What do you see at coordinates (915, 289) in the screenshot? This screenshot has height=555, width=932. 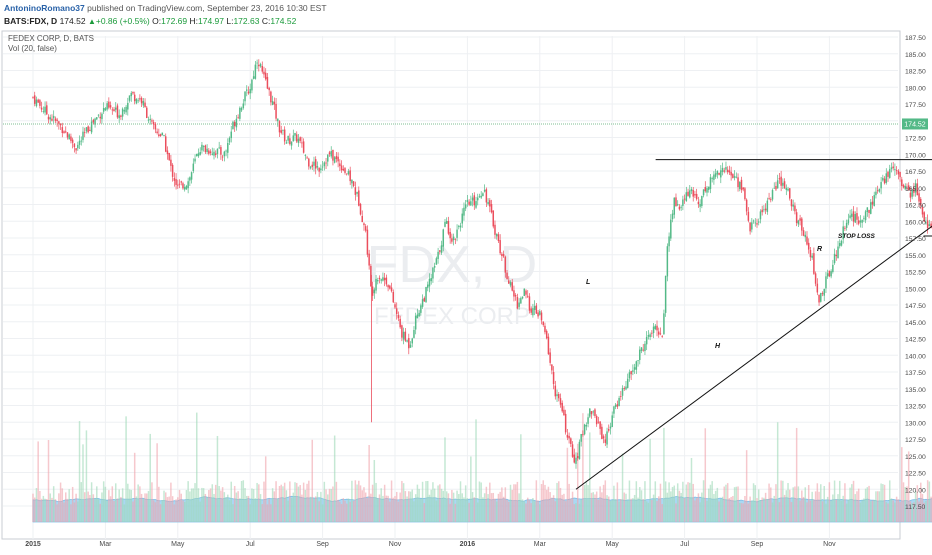 I see `y-tick-label: 150.00` at bounding box center [915, 289].